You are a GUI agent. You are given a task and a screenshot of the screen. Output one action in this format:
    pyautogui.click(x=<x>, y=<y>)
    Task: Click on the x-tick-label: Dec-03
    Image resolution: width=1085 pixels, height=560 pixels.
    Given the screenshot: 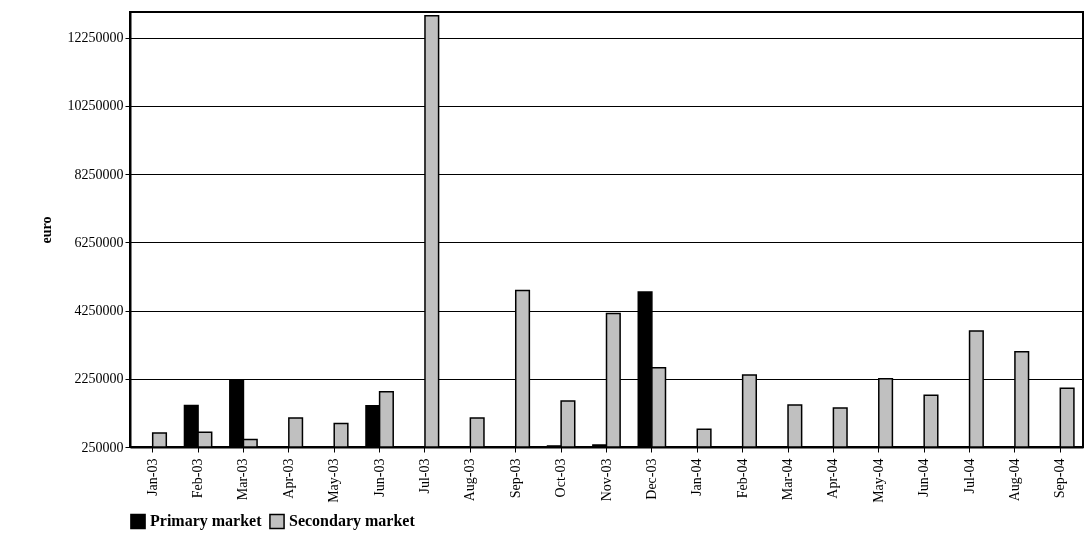 What is the action you would take?
    pyautogui.click(x=651, y=479)
    